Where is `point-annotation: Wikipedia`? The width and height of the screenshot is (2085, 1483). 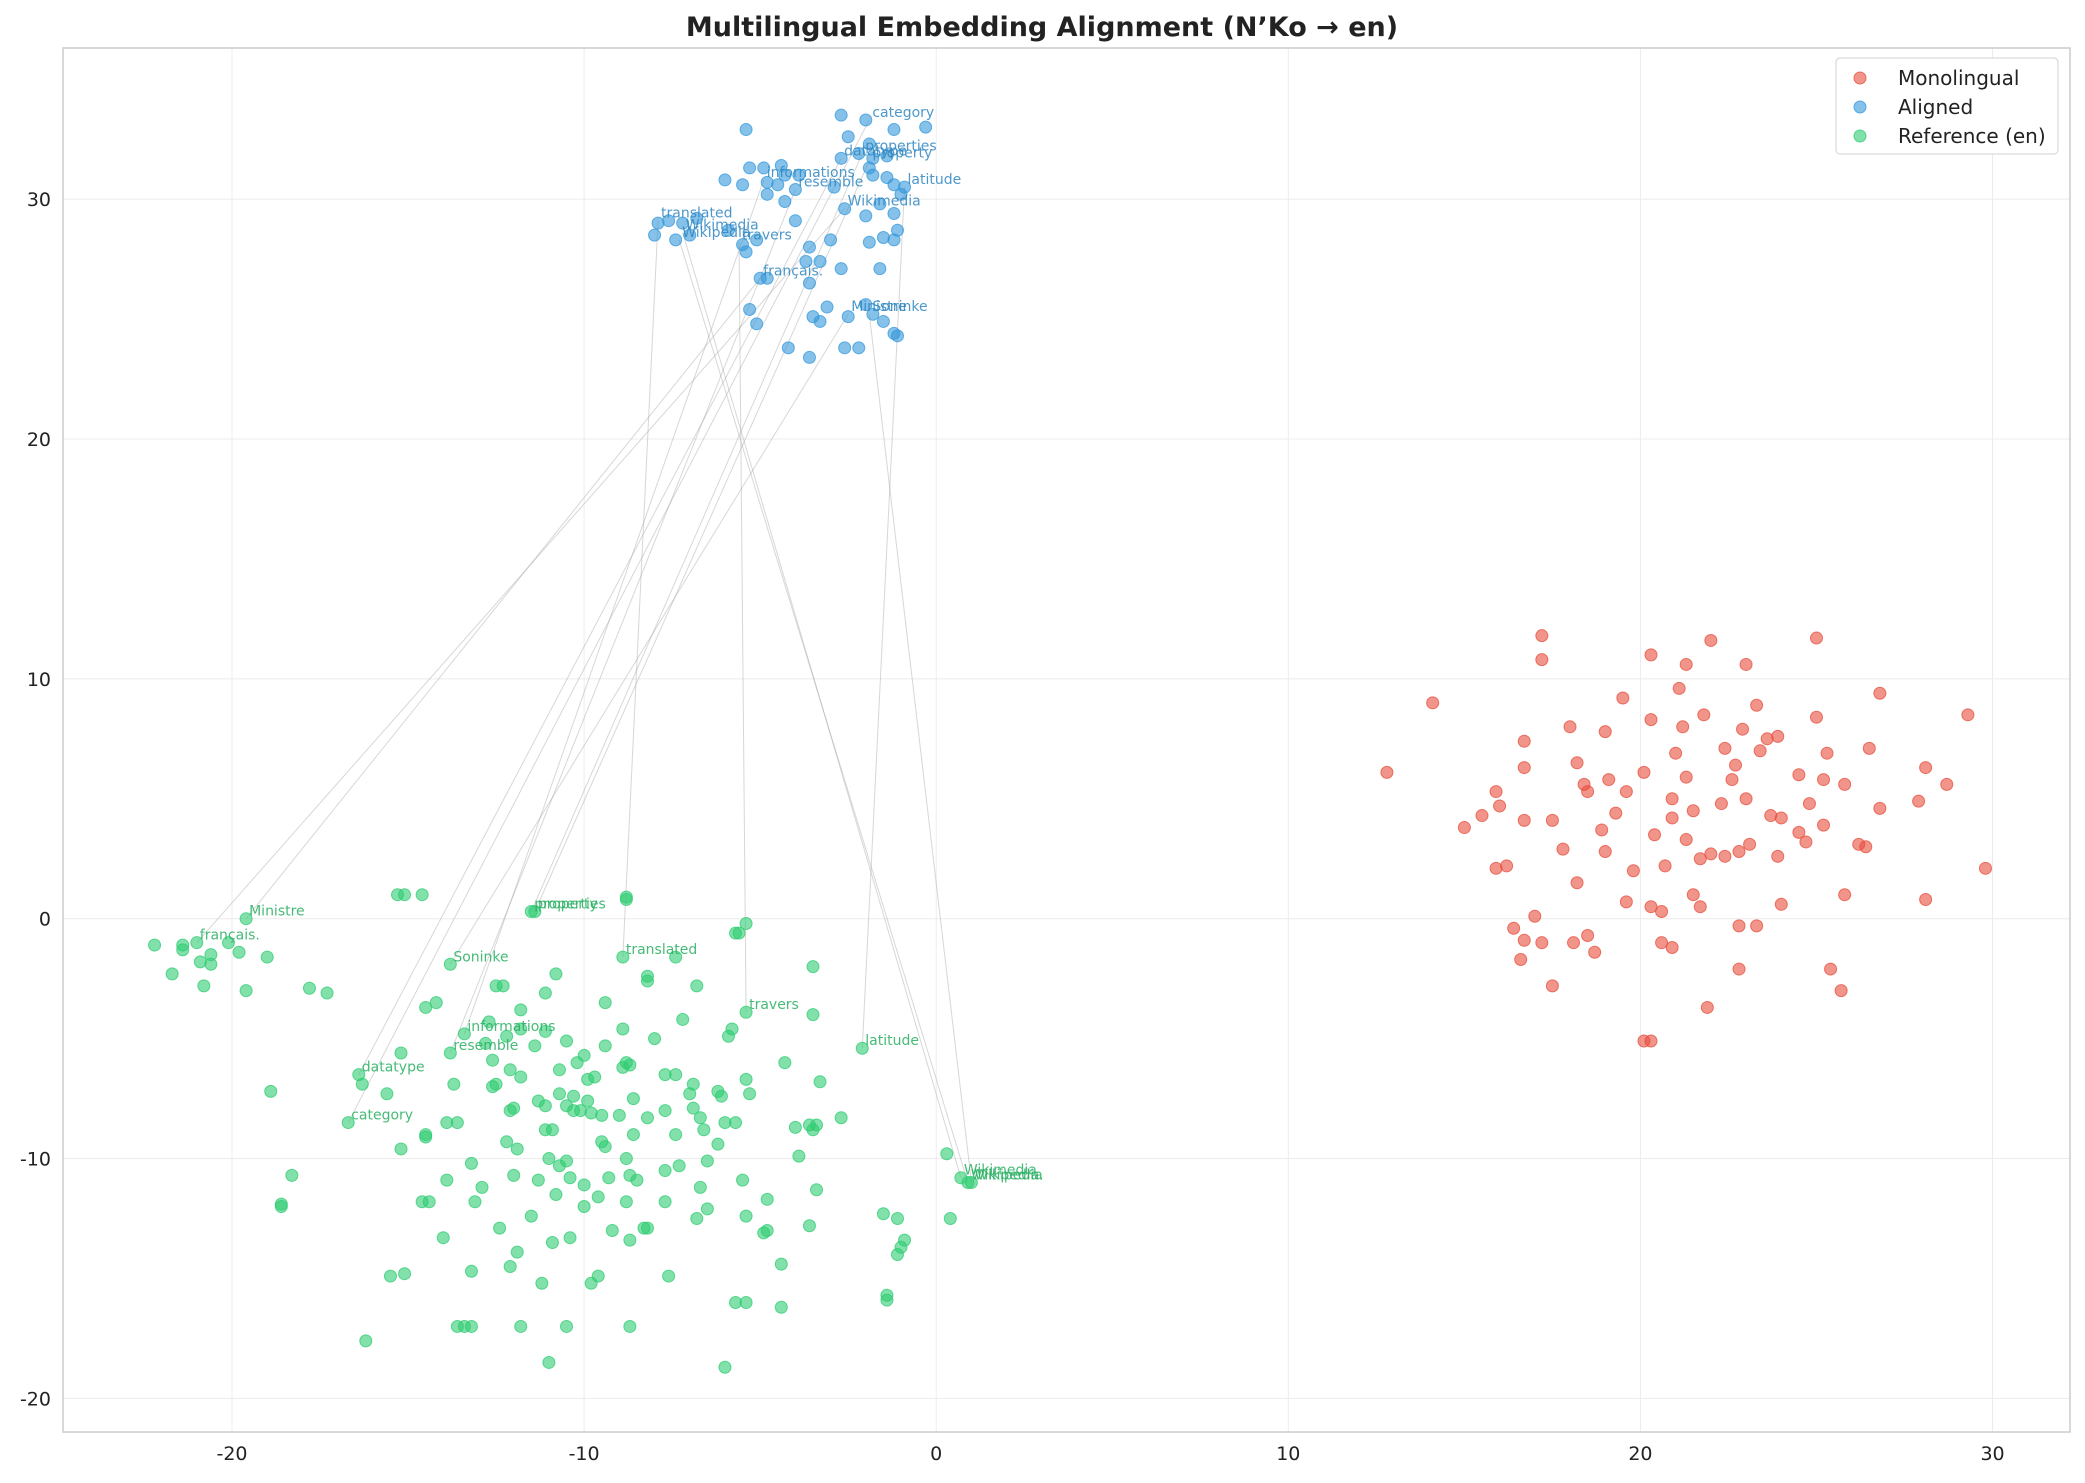 point-annotation: Wikipedia is located at coordinates (716, 233).